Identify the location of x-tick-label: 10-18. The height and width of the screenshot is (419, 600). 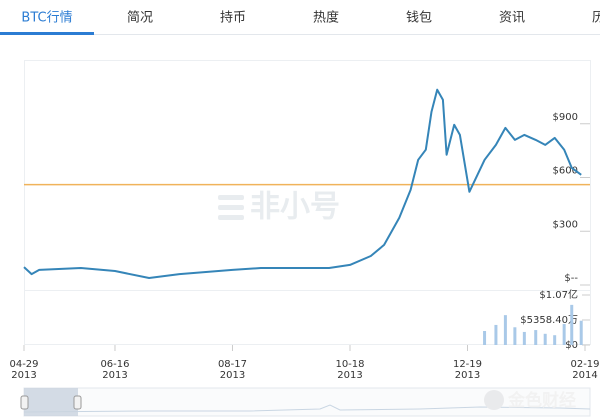
(349, 364).